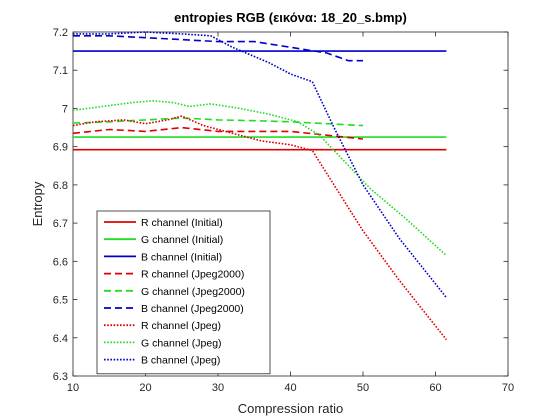 Image resolution: width=560 pixels, height=420 pixels. What do you see at coordinates (218, 388) in the screenshot?
I see `x-tick-label: 30` at bounding box center [218, 388].